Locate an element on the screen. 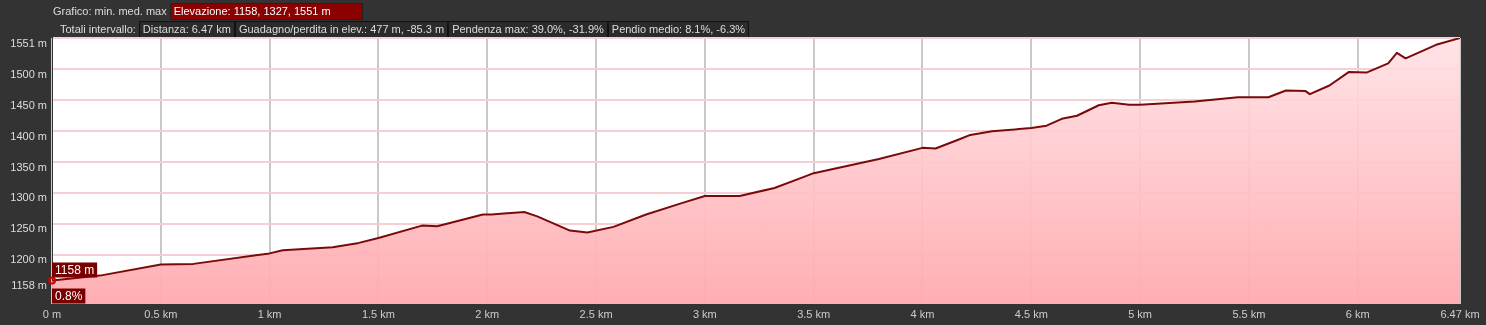  x-tick-label: 2.5 km is located at coordinates (596, 313).